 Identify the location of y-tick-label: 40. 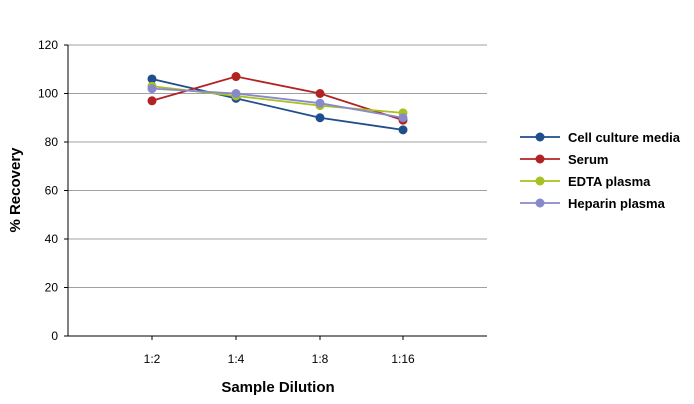
(52, 239).